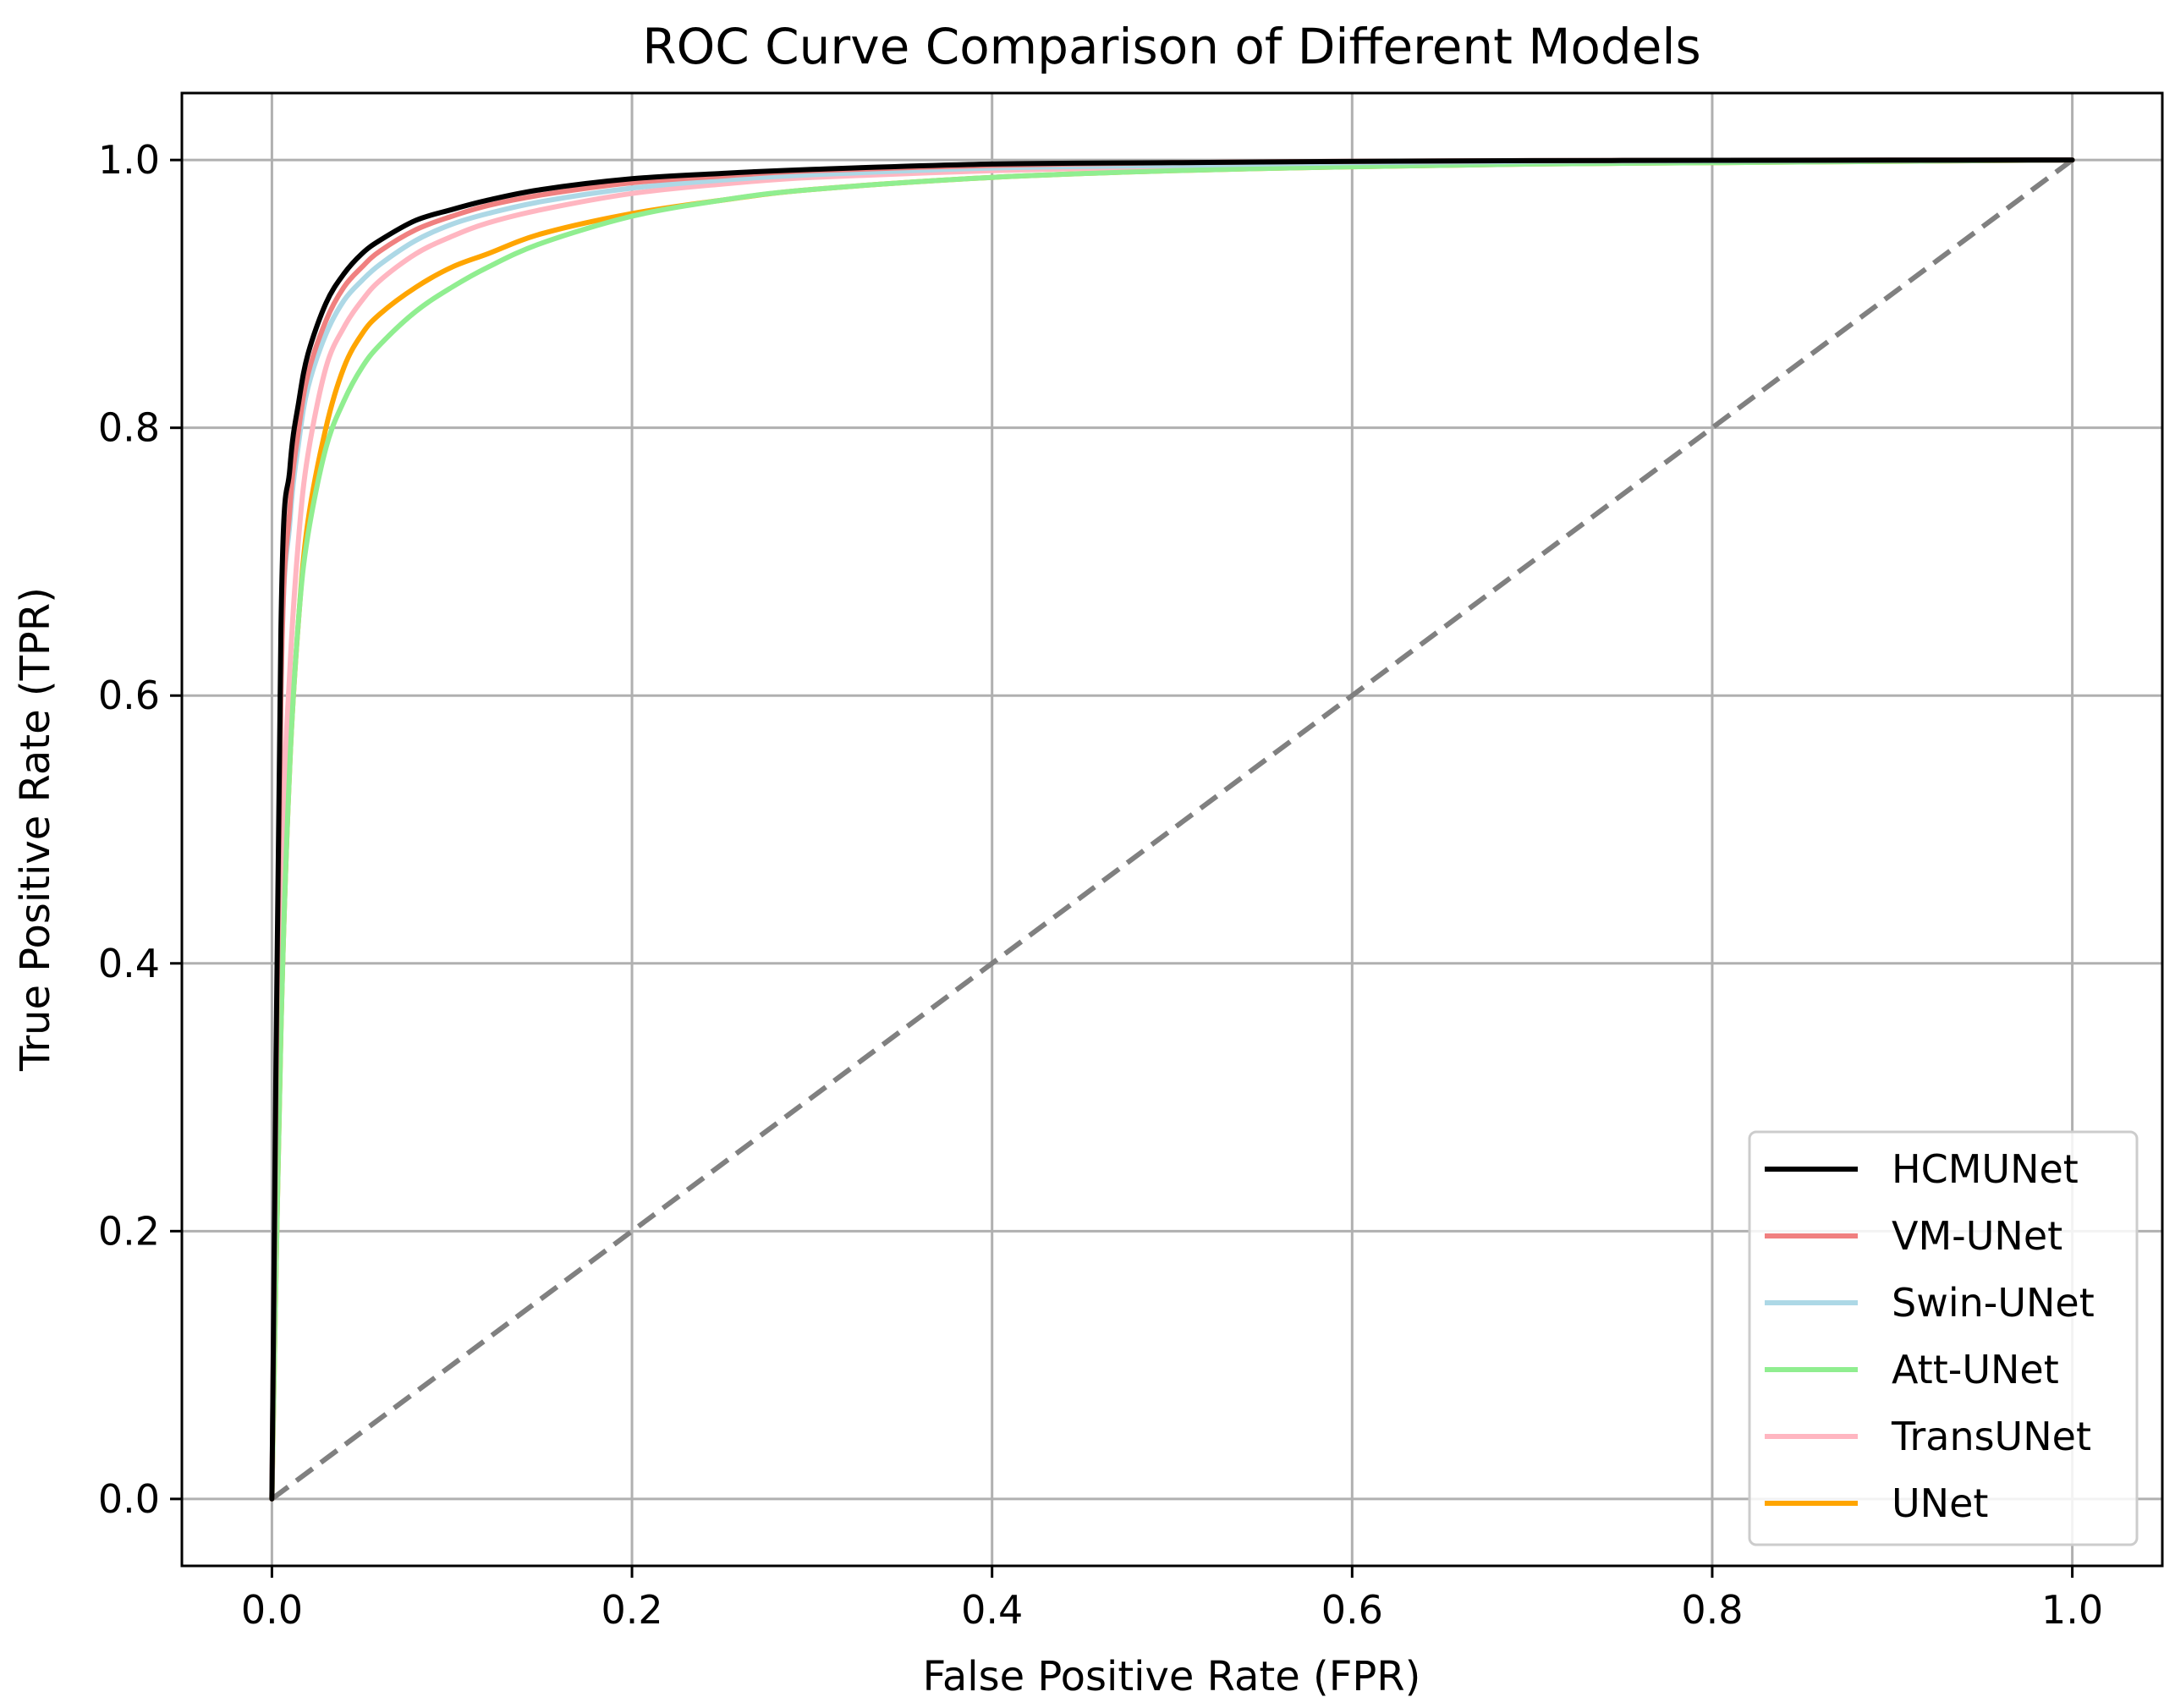 The height and width of the screenshot is (1708, 2175). Describe the element at coordinates (35, 829) in the screenshot. I see `y-axis-label: True Positive Rate (TPR)` at that location.